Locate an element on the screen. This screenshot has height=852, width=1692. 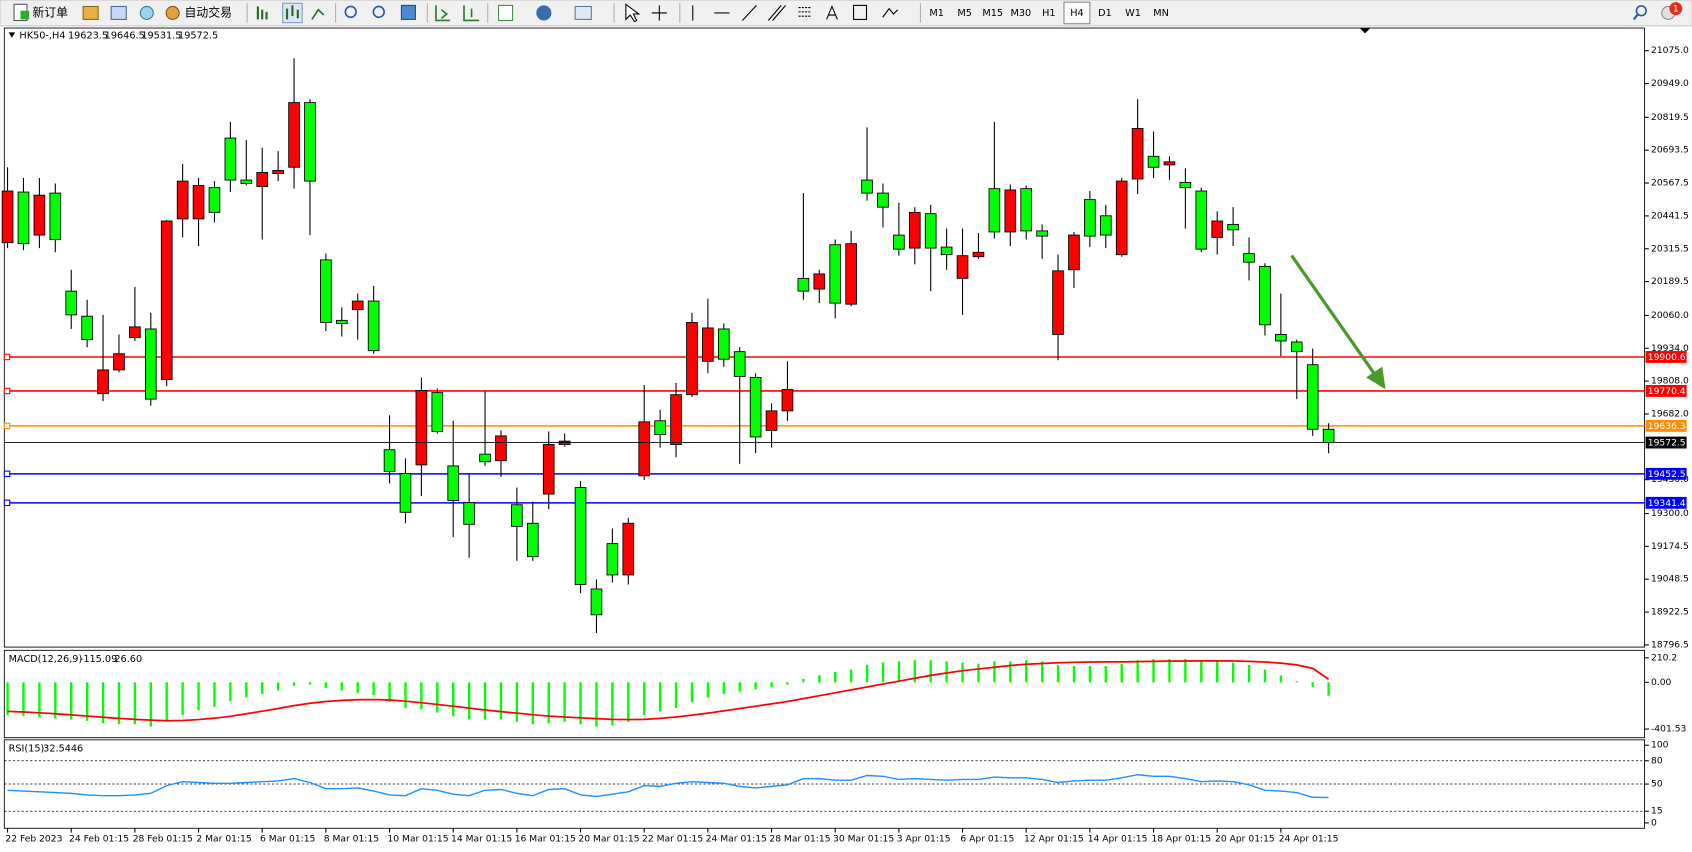
text-button is located at coordinates (832, 12).